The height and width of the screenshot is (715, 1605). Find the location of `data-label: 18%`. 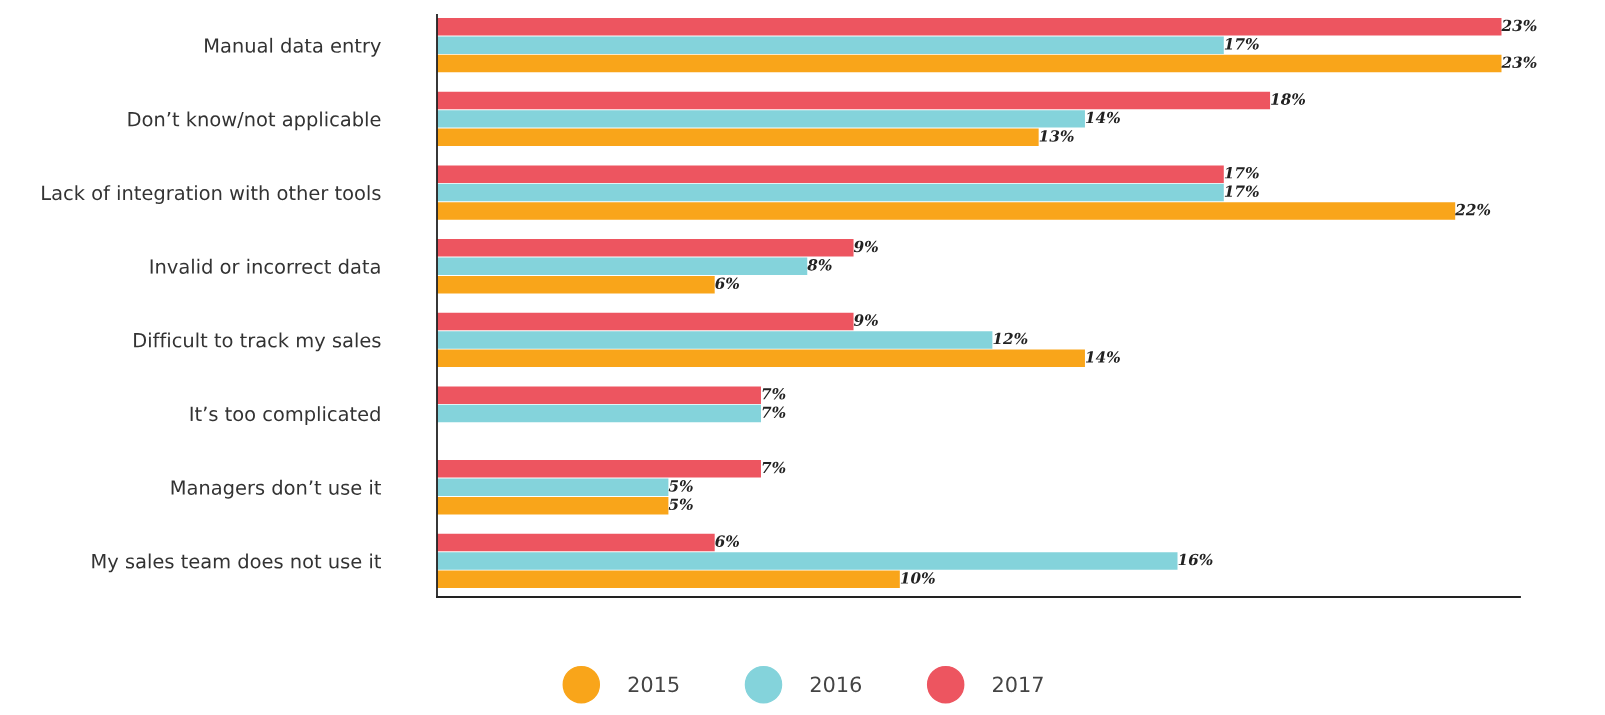

data-label: 18% is located at coordinates (1288, 99).